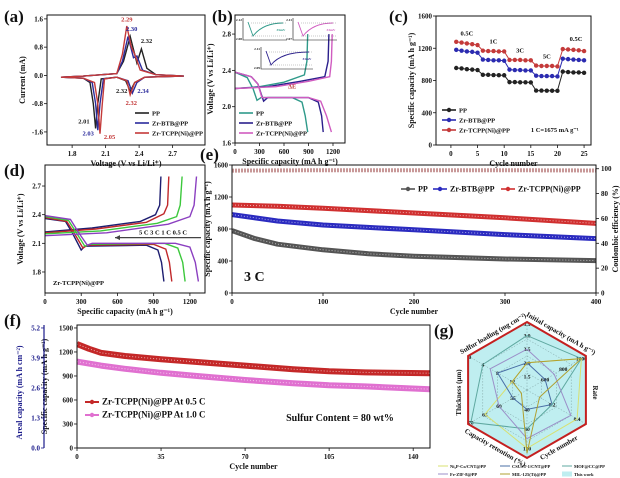  What do you see at coordinates (577, 420) in the screenshot?
I see `radar-tick-label: 0.4` at bounding box center [577, 420].